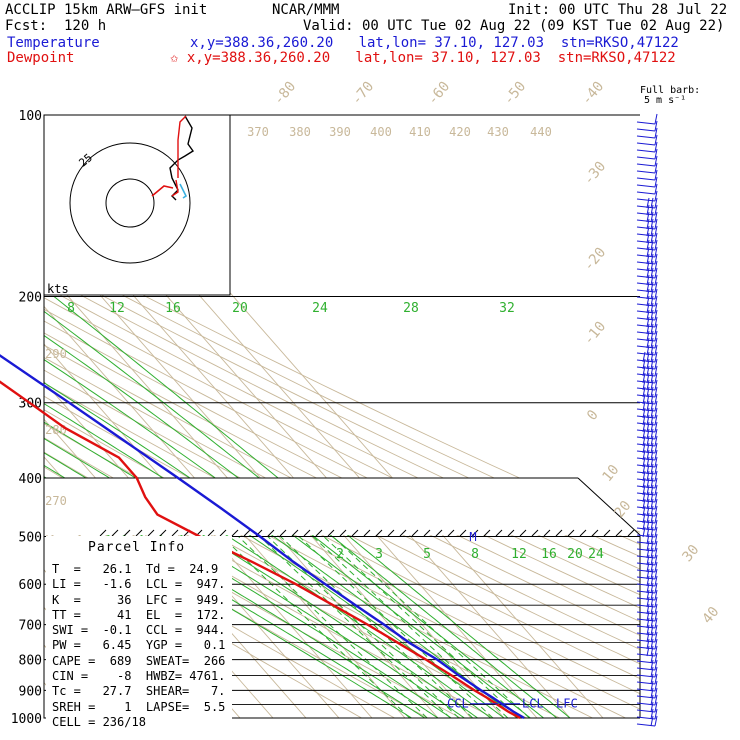  Describe the element at coordinates (379, 554) in the screenshot. I see `mixing-ratio-label: 3` at that location.